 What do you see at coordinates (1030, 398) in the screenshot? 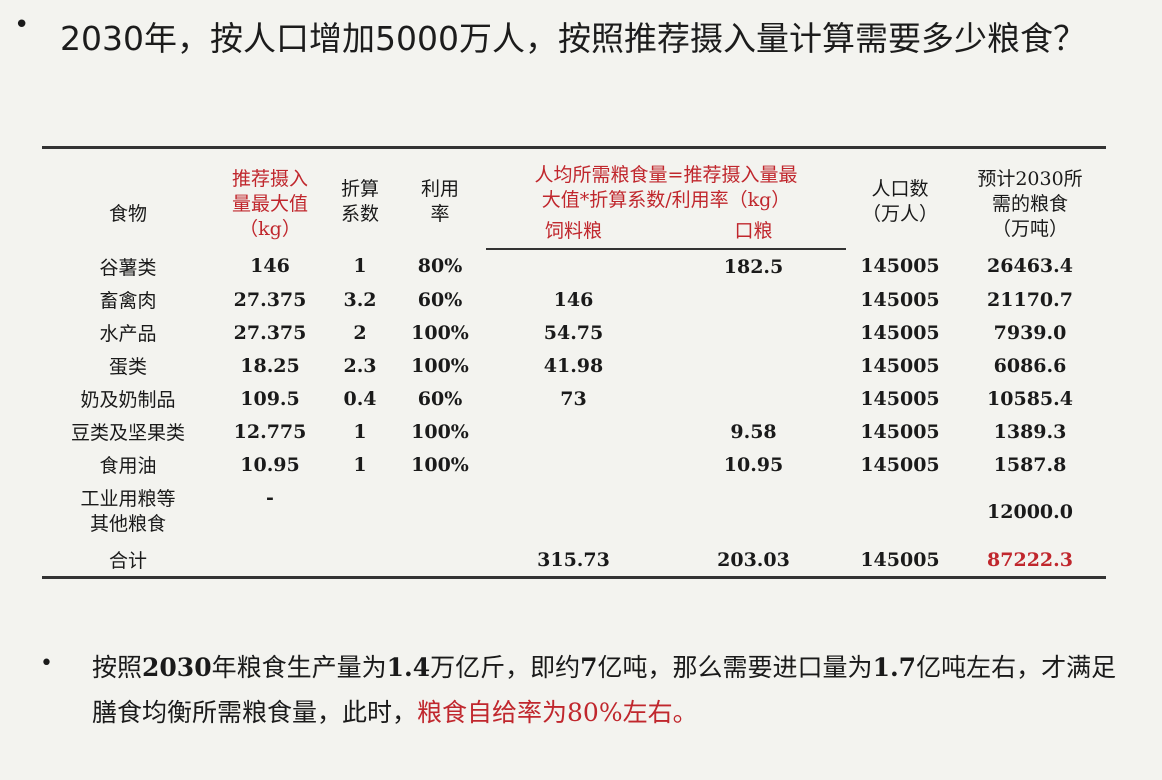
I see `cell-total: 10585.4` at bounding box center [1030, 398].